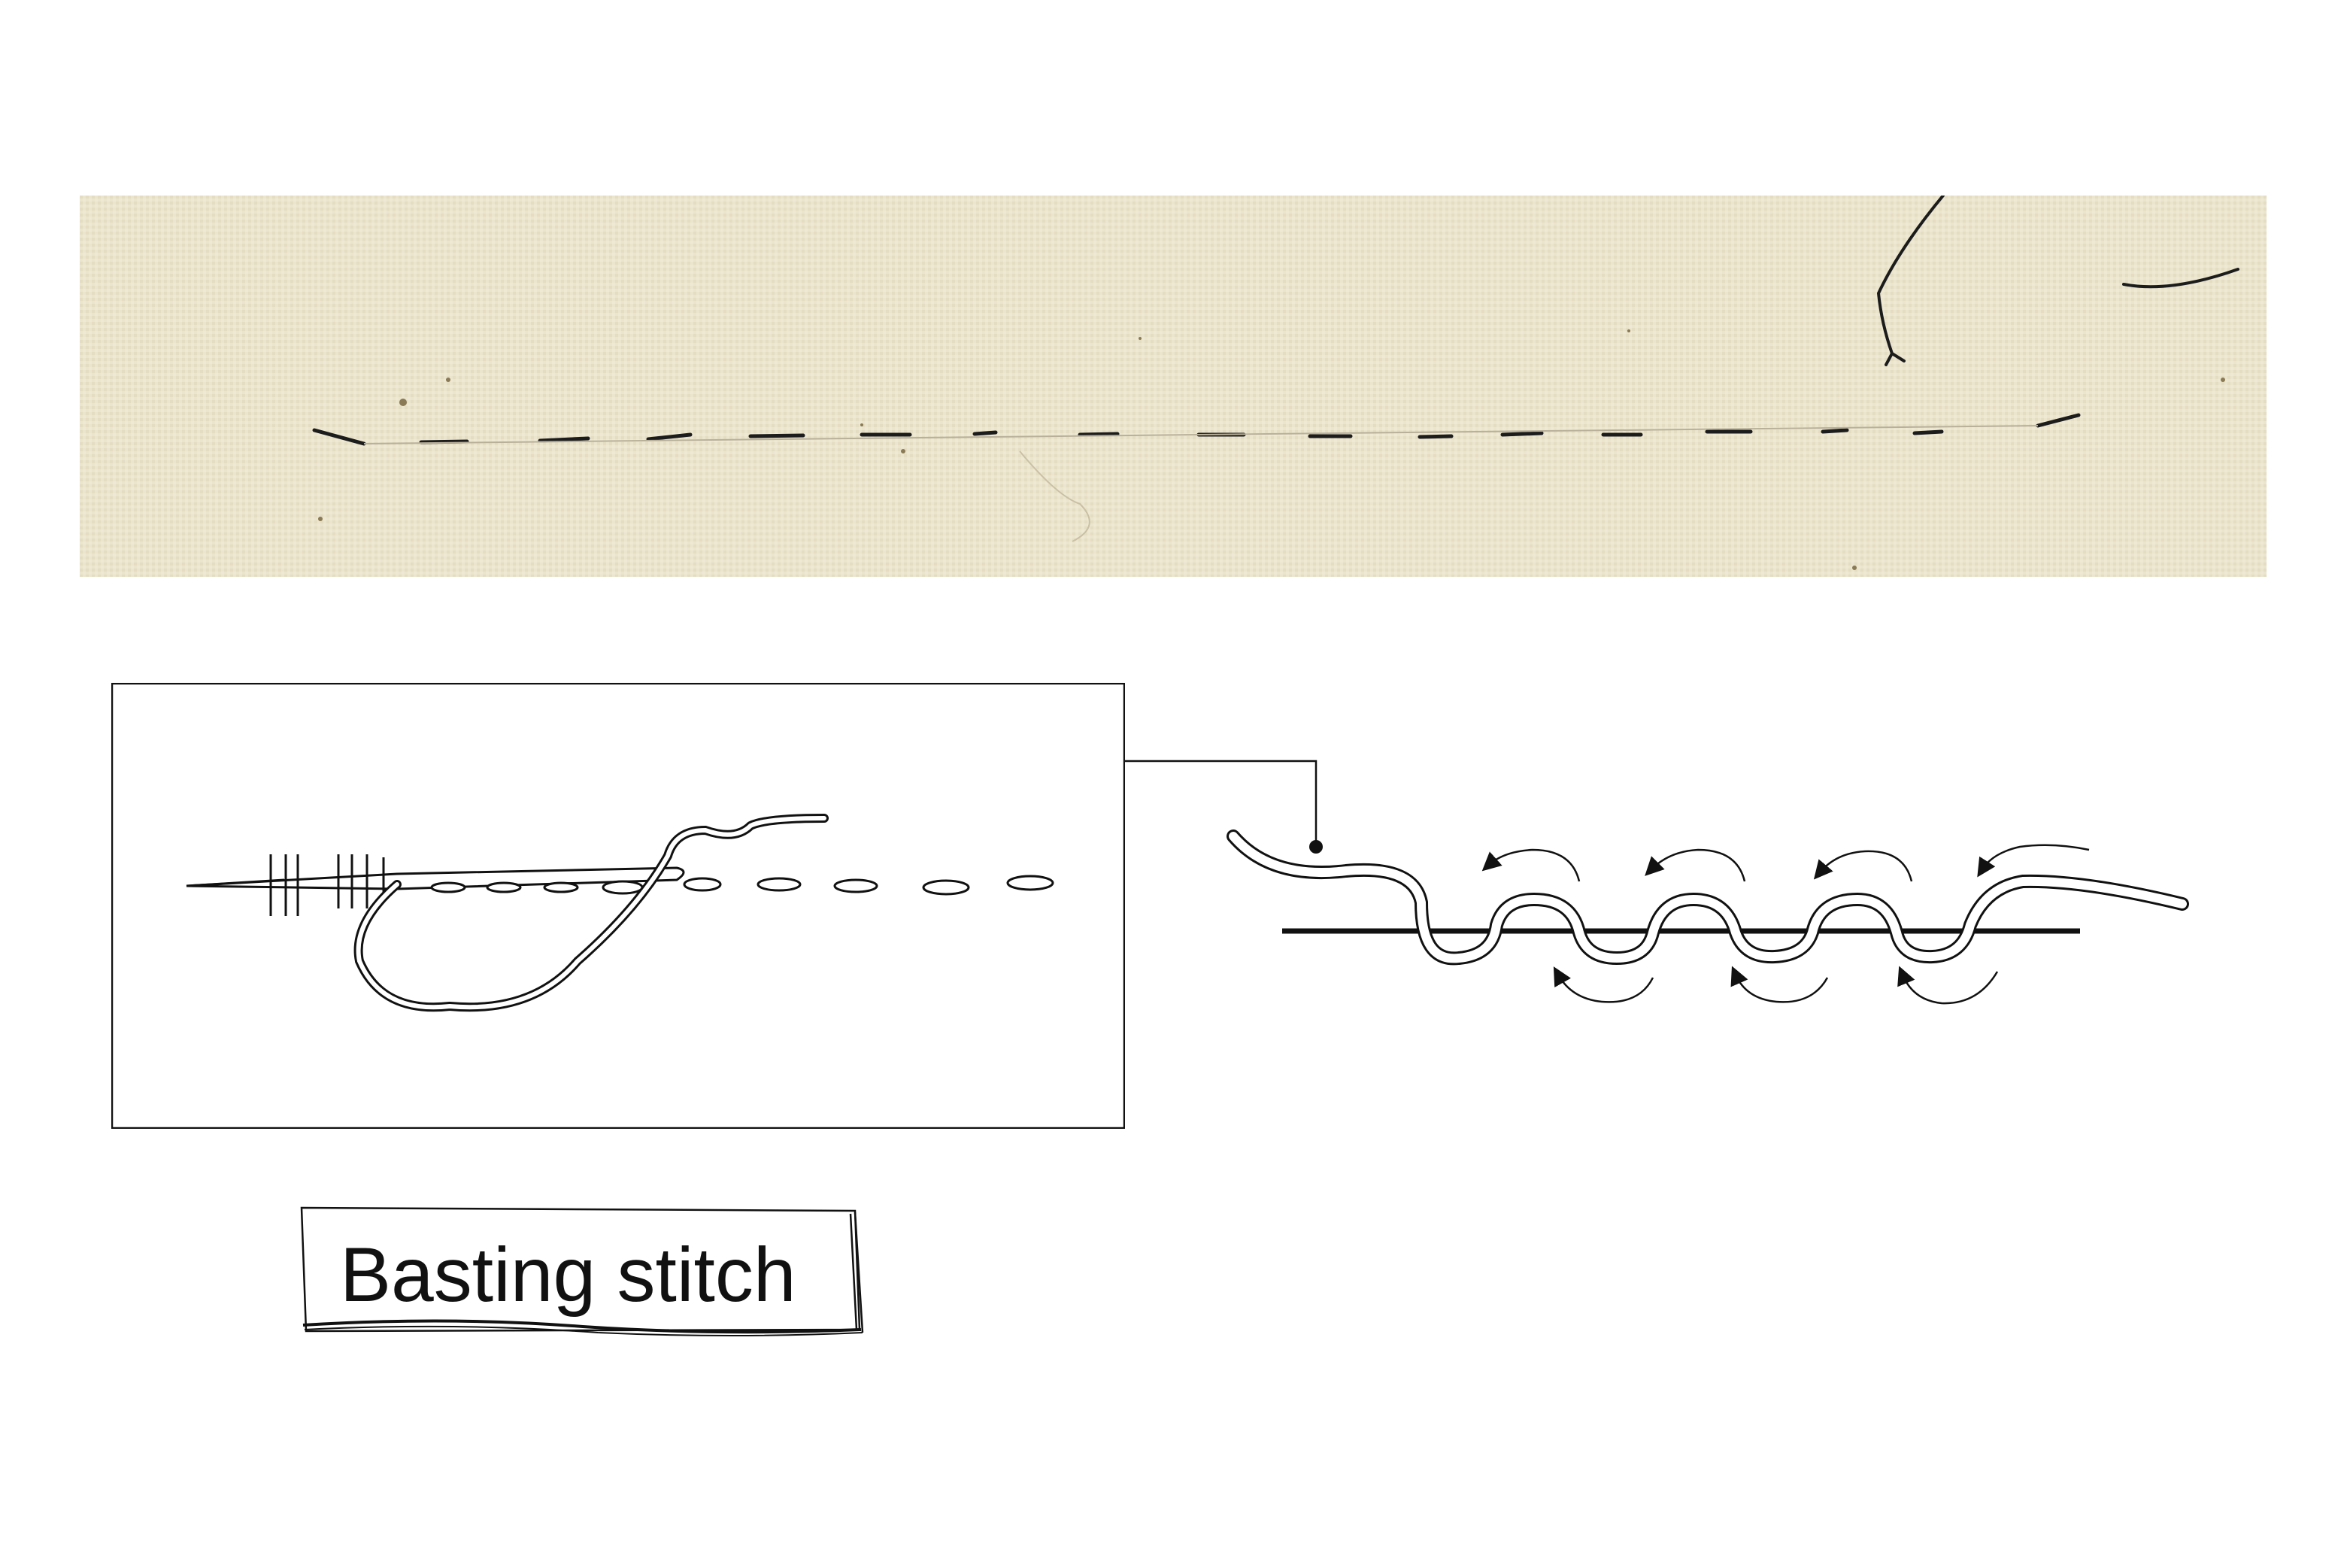 The height and width of the screenshot is (1568, 2350). I want to click on diagram-title-label: Basting stitch, so click(595, 1275).